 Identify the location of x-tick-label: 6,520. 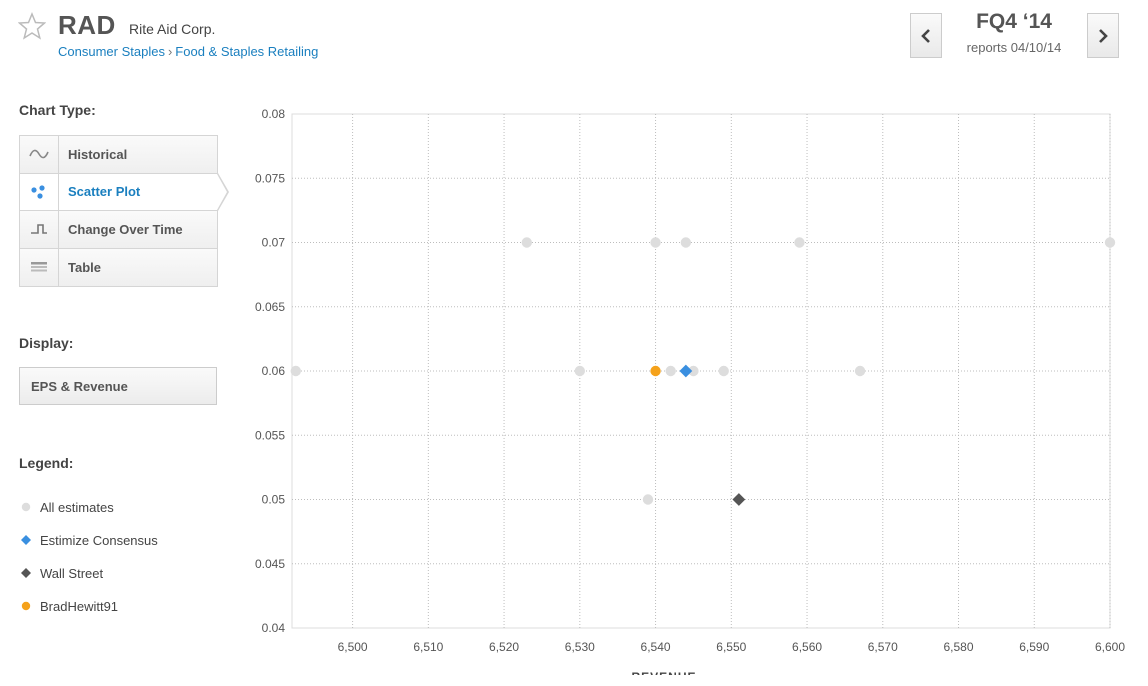
(504, 647).